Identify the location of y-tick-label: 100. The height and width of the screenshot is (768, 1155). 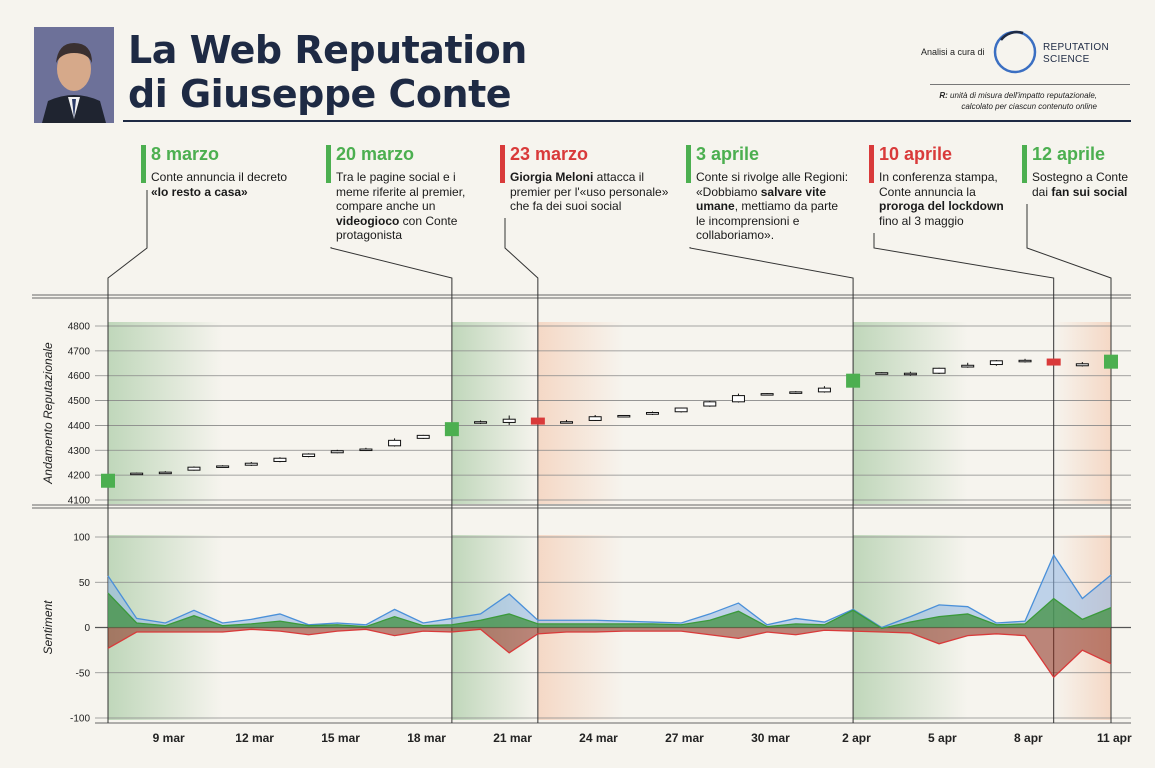
(81, 538).